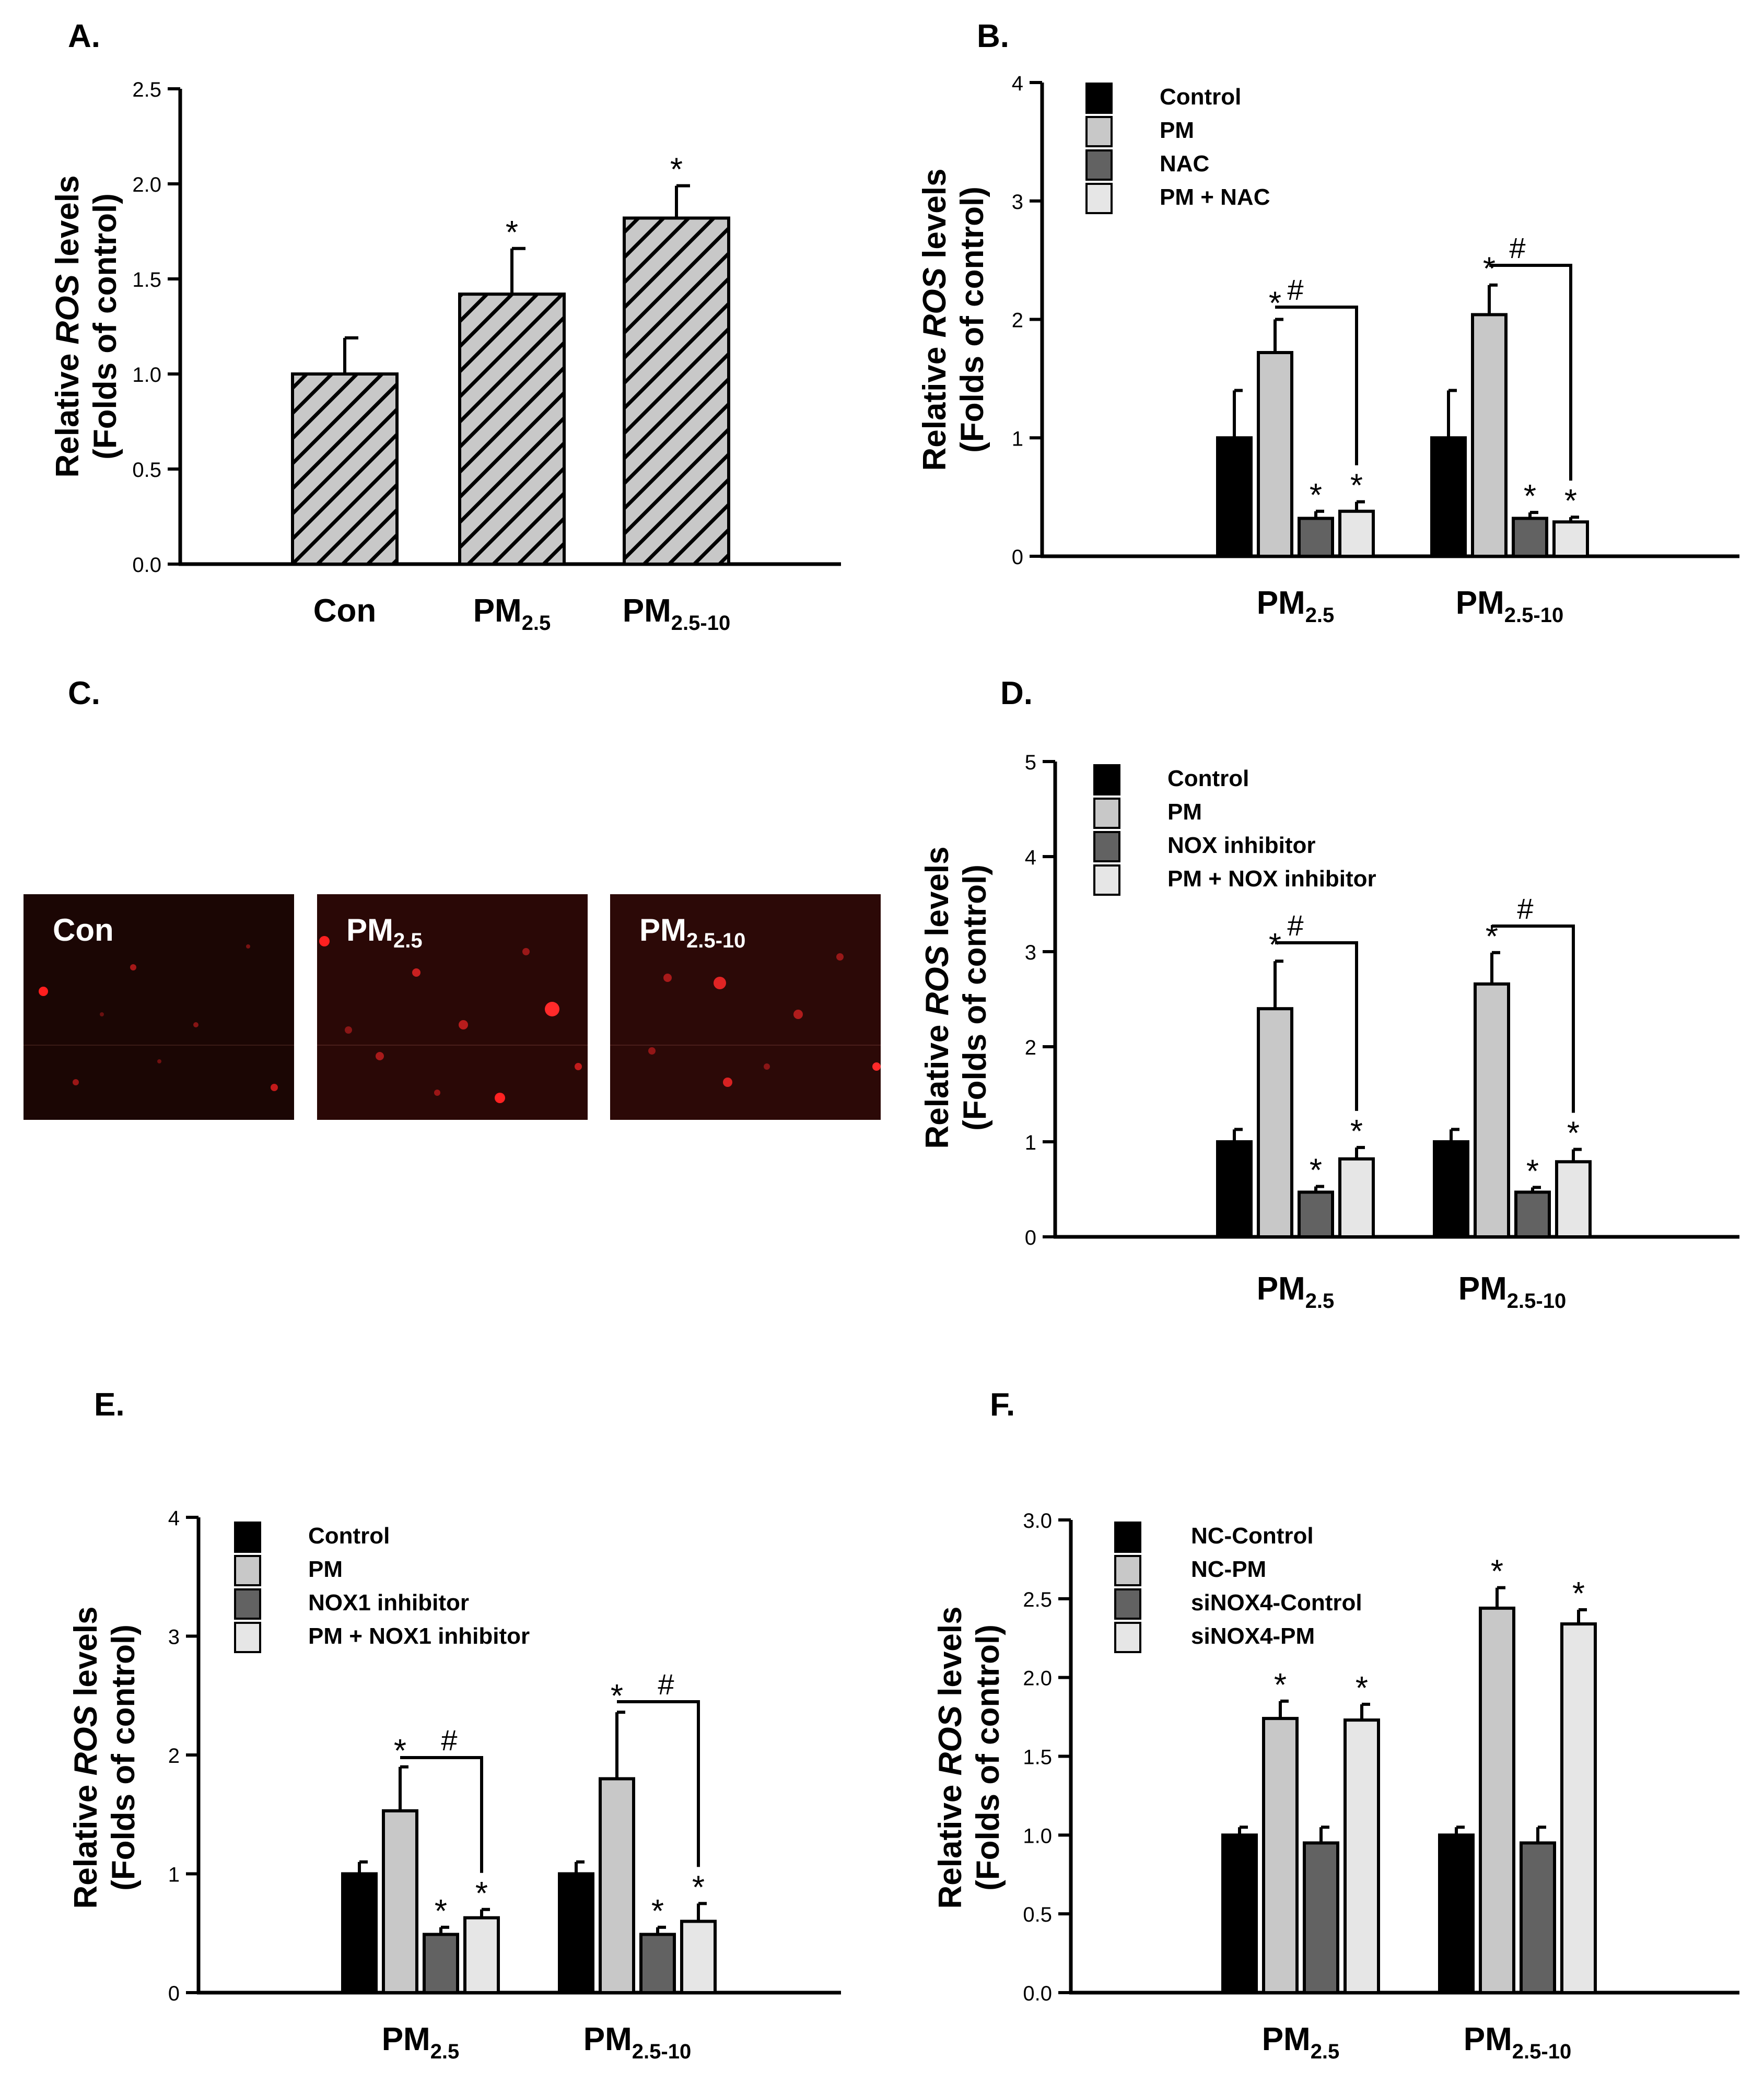  What do you see at coordinates (349, 1536) in the screenshot?
I see `chart-e-legend-label: Control` at bounding box center [349, 1536].